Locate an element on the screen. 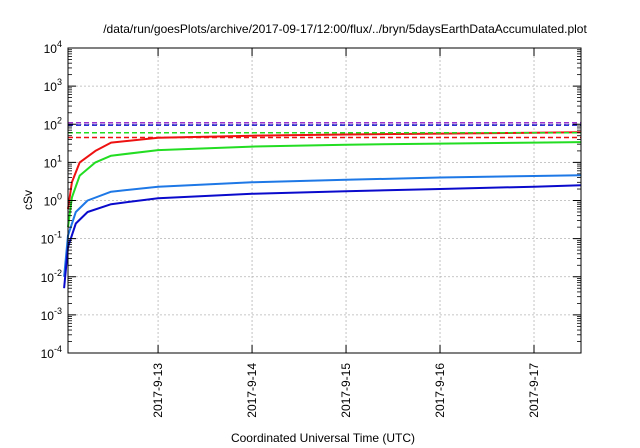 This screenshot has height=448, width=640. y-tick-label: 10³ is located at coordinates (53, 85).